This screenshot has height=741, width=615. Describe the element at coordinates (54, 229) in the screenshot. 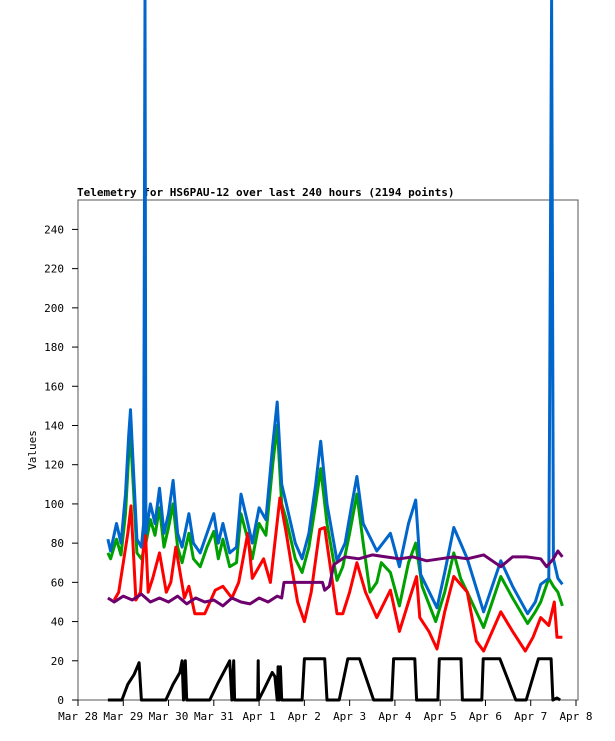

I see `y-tick-label: 240` at that location.